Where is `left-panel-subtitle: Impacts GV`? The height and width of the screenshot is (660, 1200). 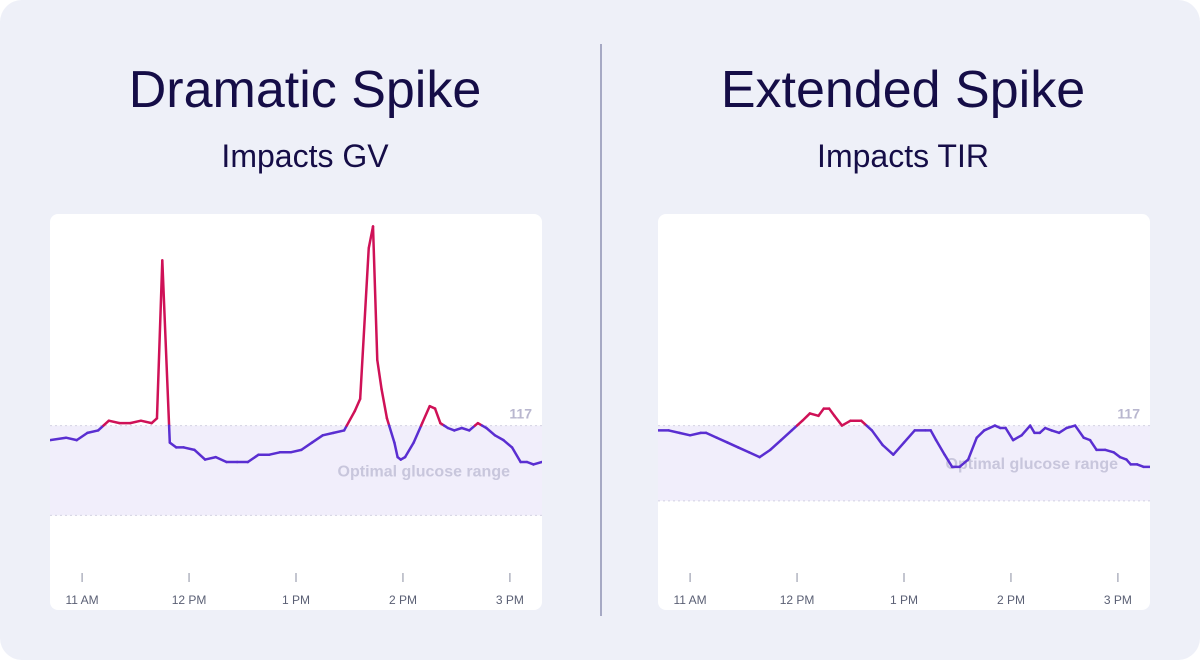 left-panel-subtitle: Impacts GV is located at coordinates (305, 156).